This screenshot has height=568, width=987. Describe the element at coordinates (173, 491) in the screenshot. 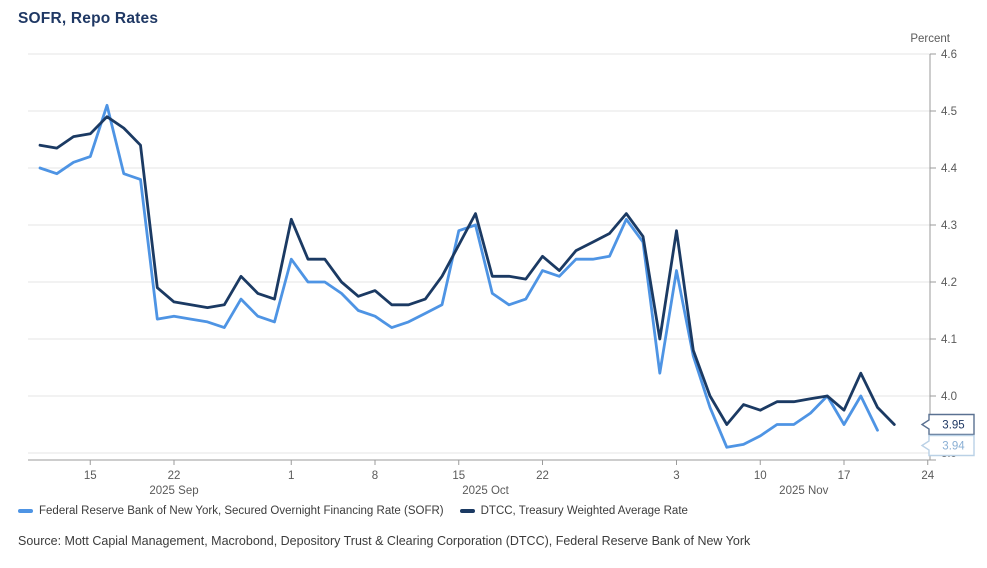

I see `x-month-label: 2025 Sep` at that location.